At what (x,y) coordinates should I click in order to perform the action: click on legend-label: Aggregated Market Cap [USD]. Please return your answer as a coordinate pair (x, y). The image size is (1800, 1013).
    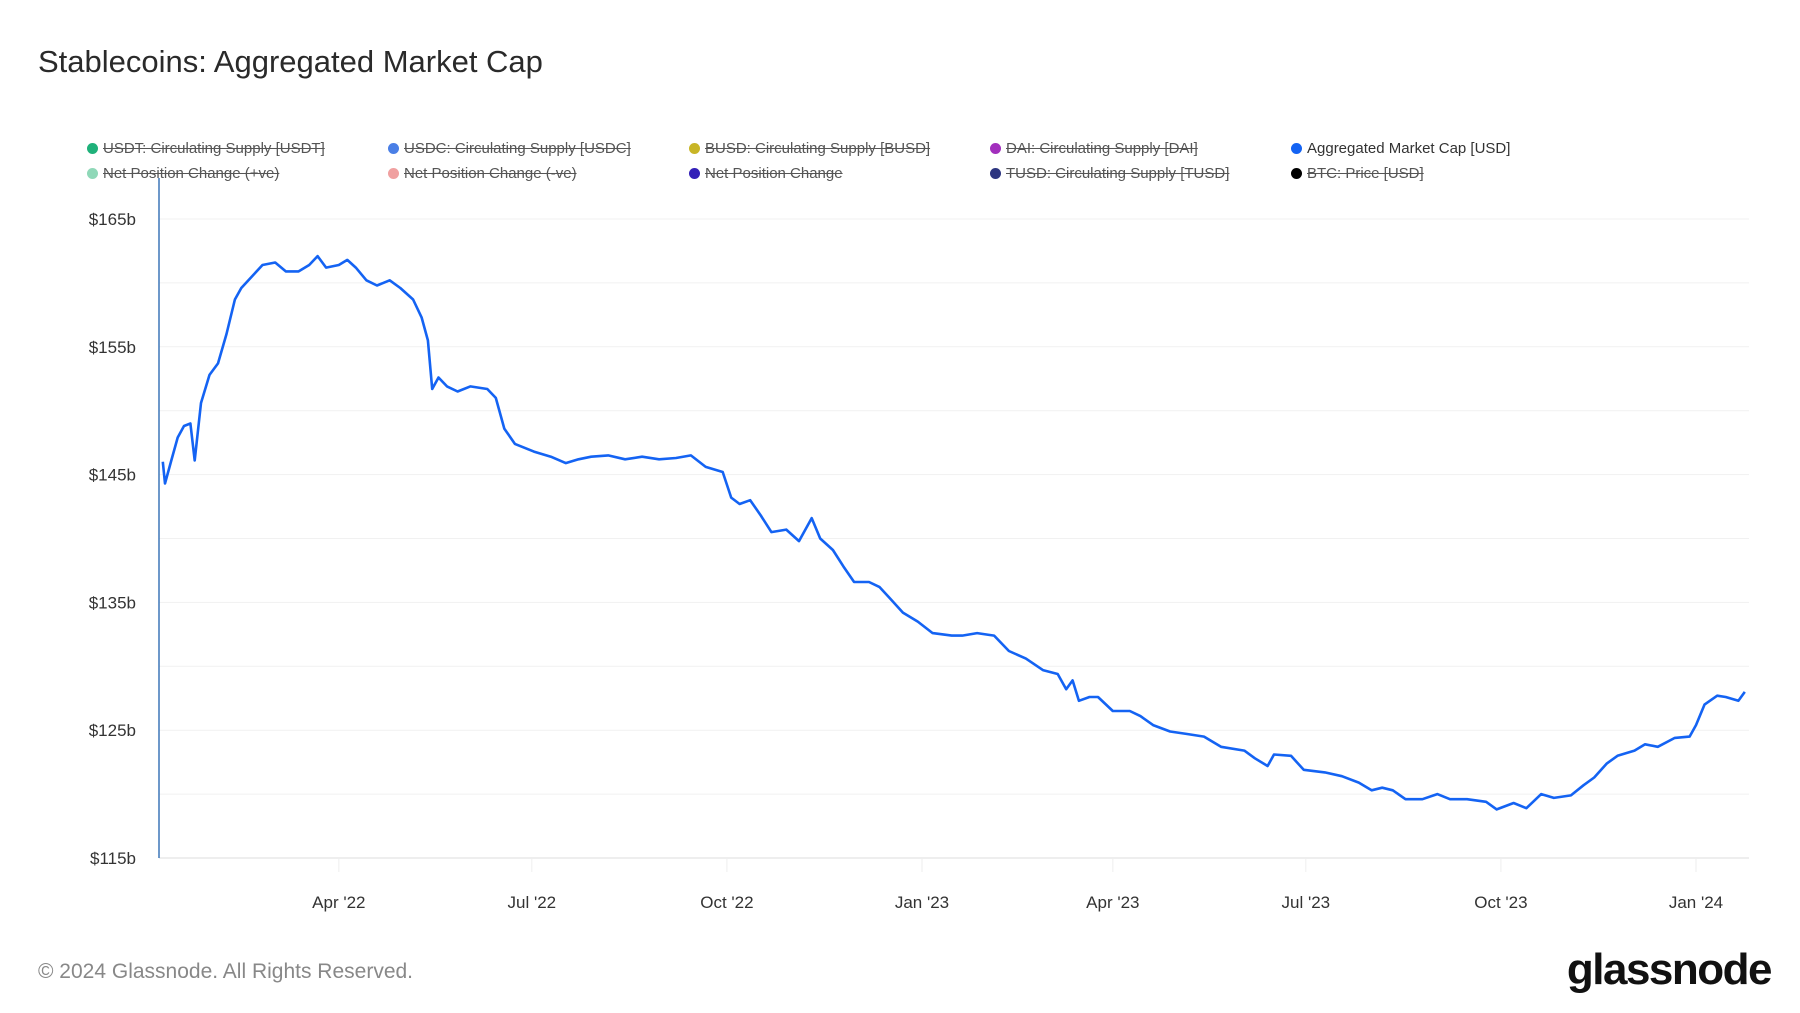
    Looking at the image, I should click on (1409, 148).